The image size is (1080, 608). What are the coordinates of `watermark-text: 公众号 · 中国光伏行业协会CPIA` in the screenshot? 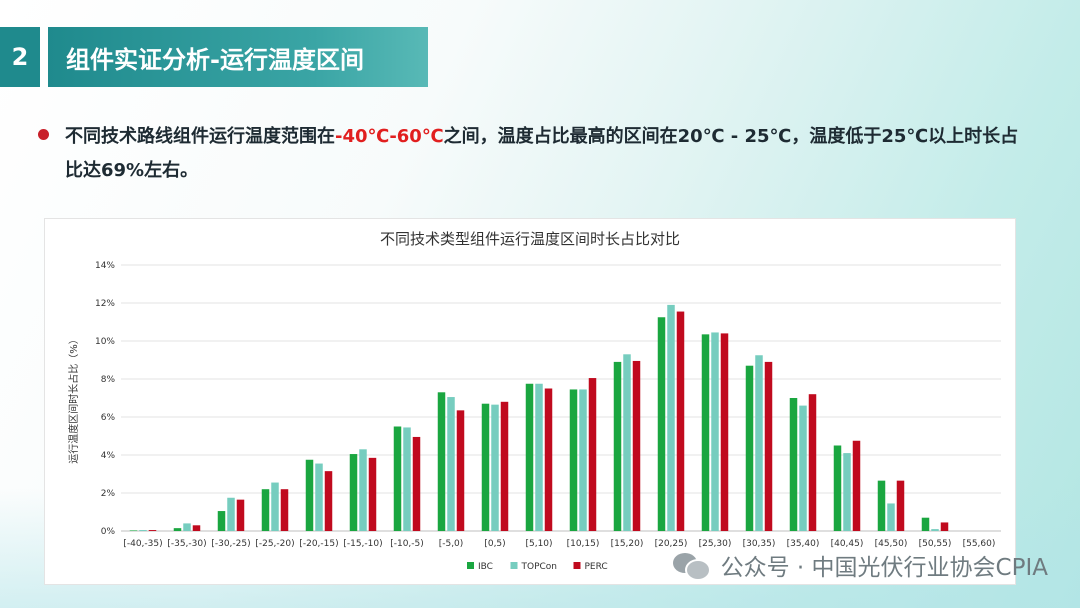 It's located at (884, 568).